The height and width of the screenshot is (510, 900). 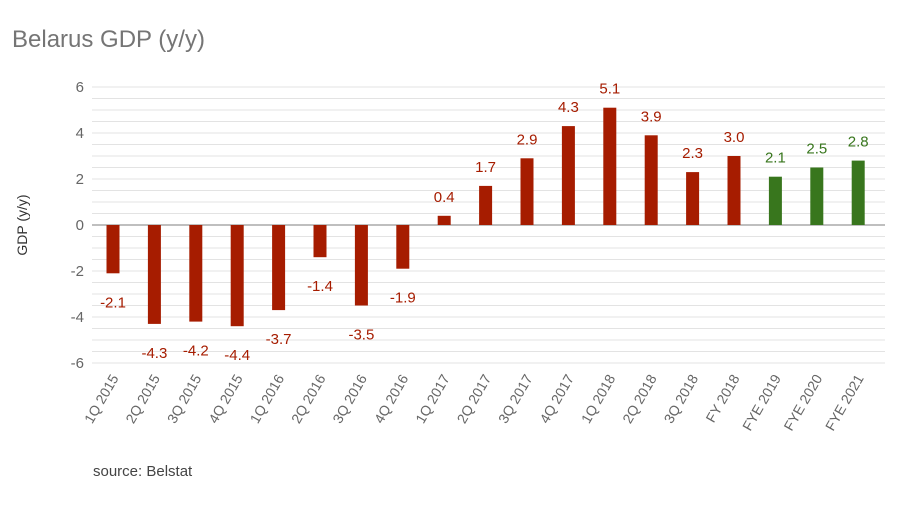 What do you see at coordinates (143, 471) in the screenshot?
I see `source-note: source: Belstat` at bounding box center [143, 471].